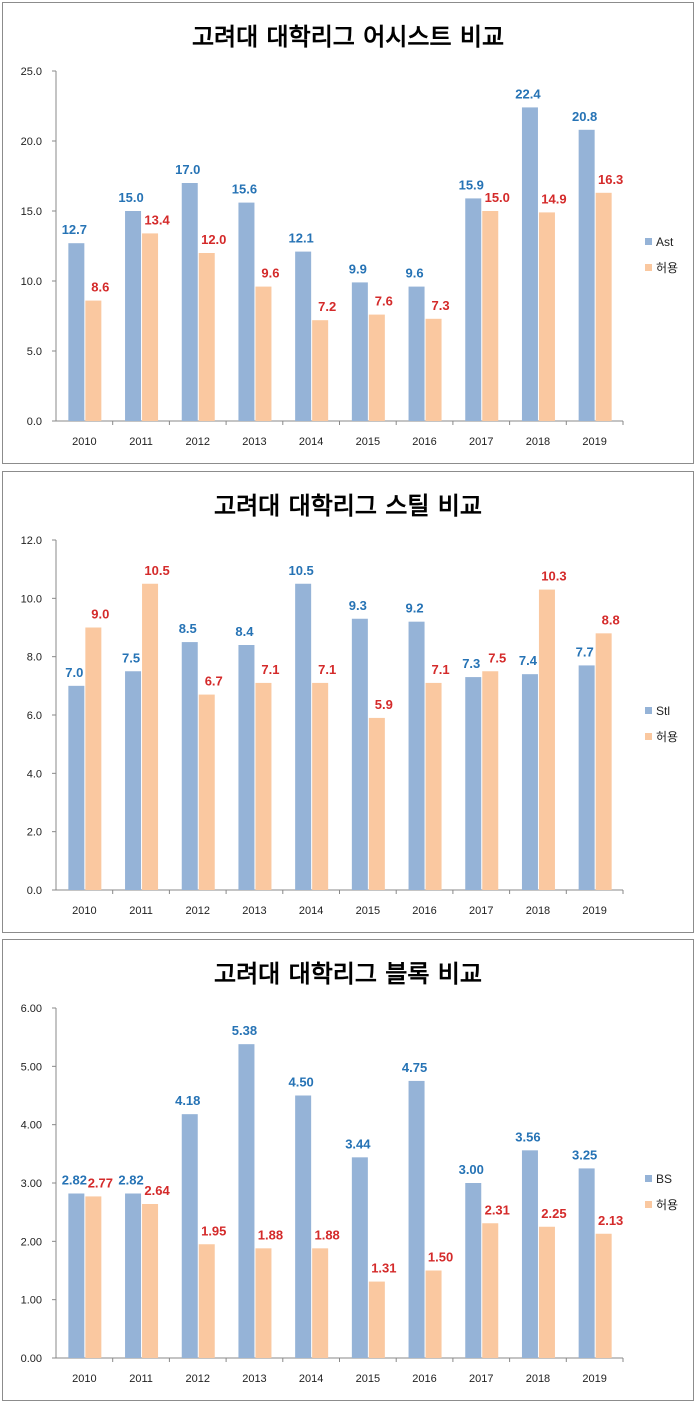 This screenshot has height=1410, width=696. What do you see at coordinates (187, 1100) in the screenshot?
I see `primary-data-label: 4.18` at bounding box center [187, 1100].